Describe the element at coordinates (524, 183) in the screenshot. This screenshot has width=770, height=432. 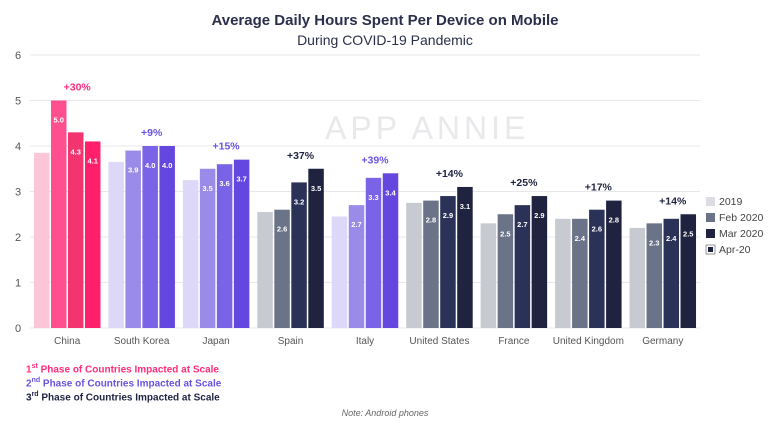
I see `change-annotation: +25%` at that location.